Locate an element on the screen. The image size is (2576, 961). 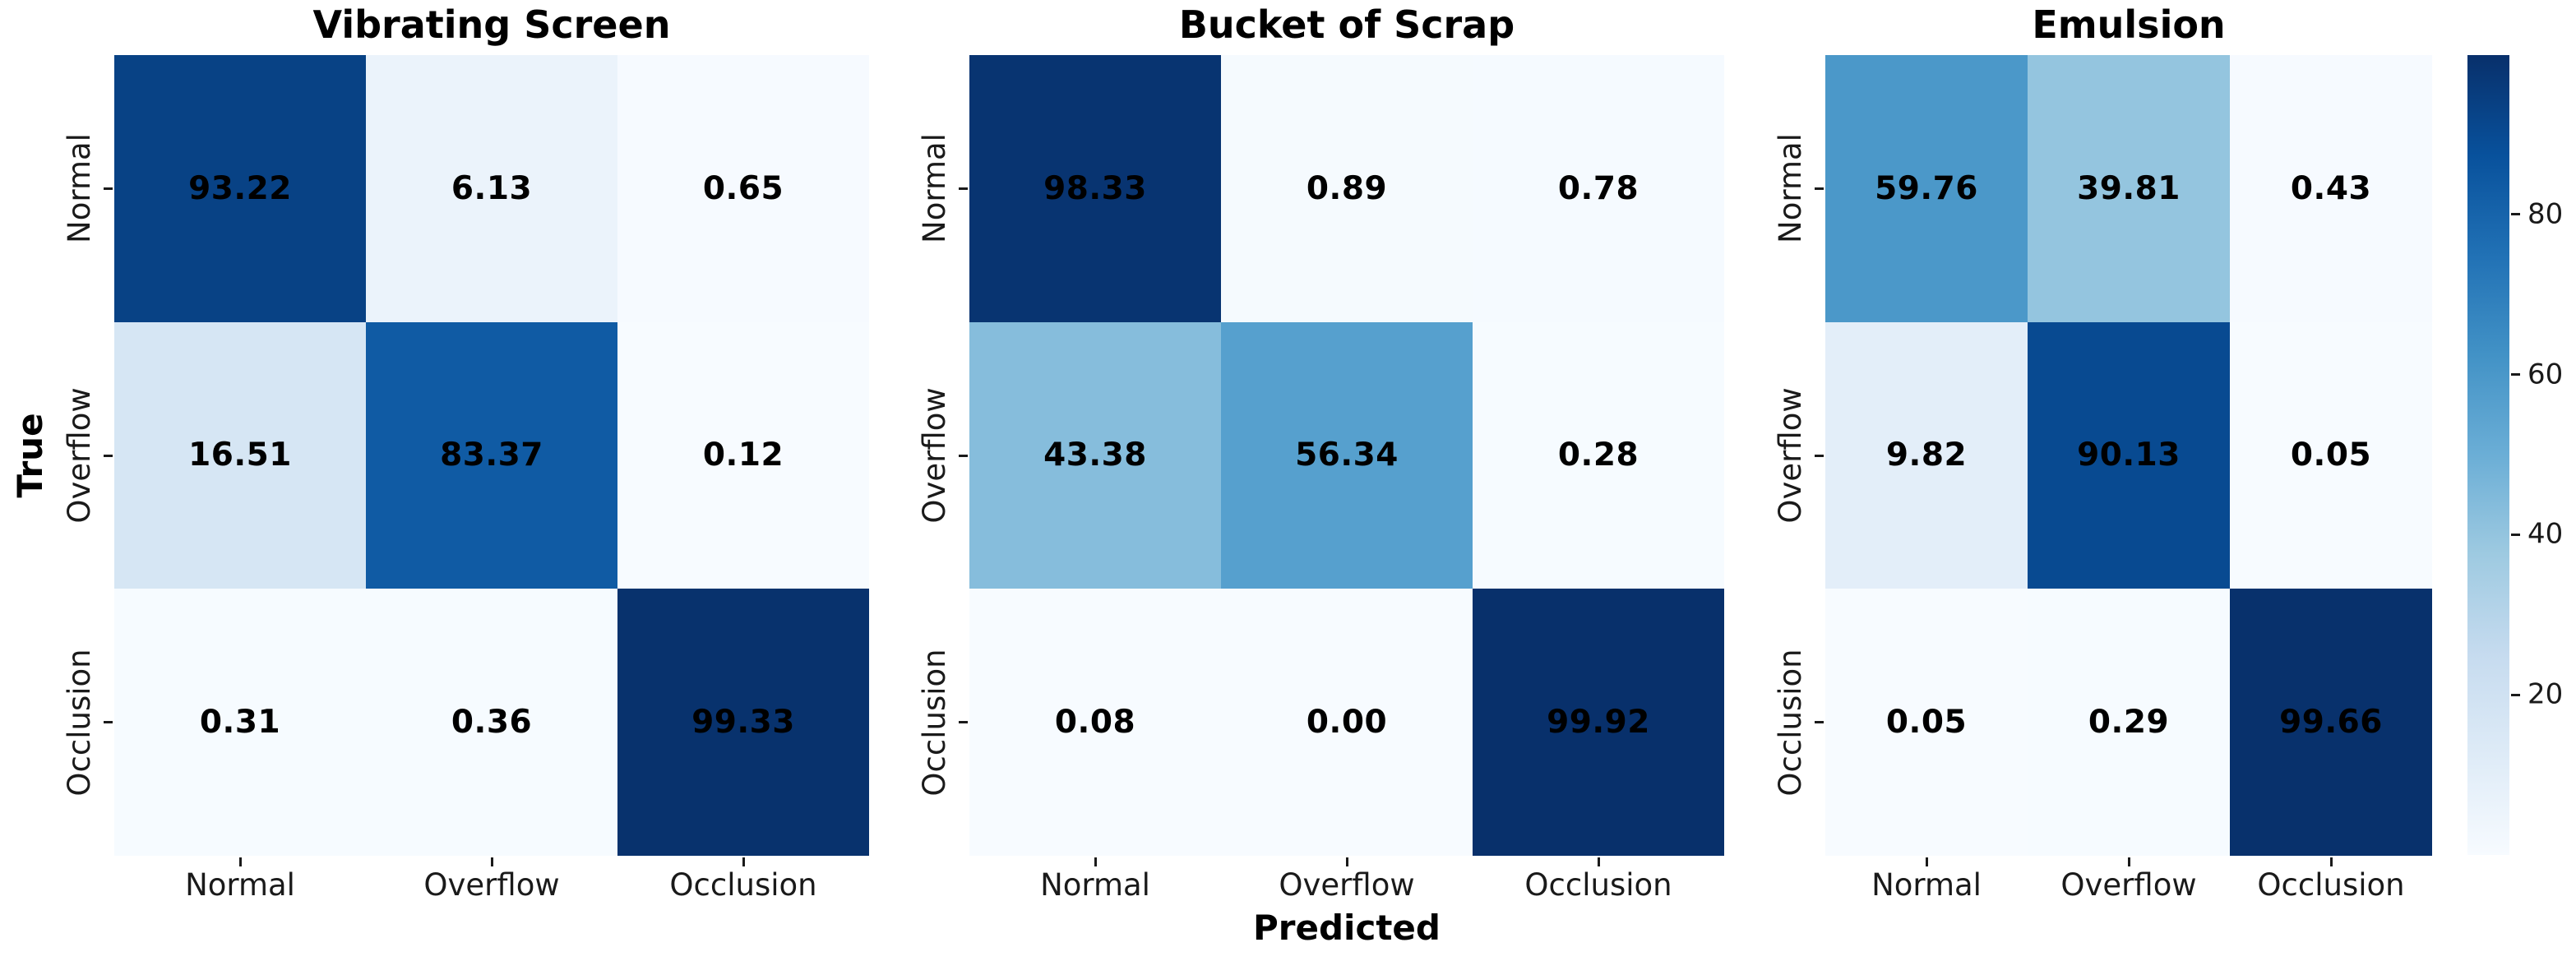
heatmap-cell: 98.33 is located at coordinates (1095, 188).